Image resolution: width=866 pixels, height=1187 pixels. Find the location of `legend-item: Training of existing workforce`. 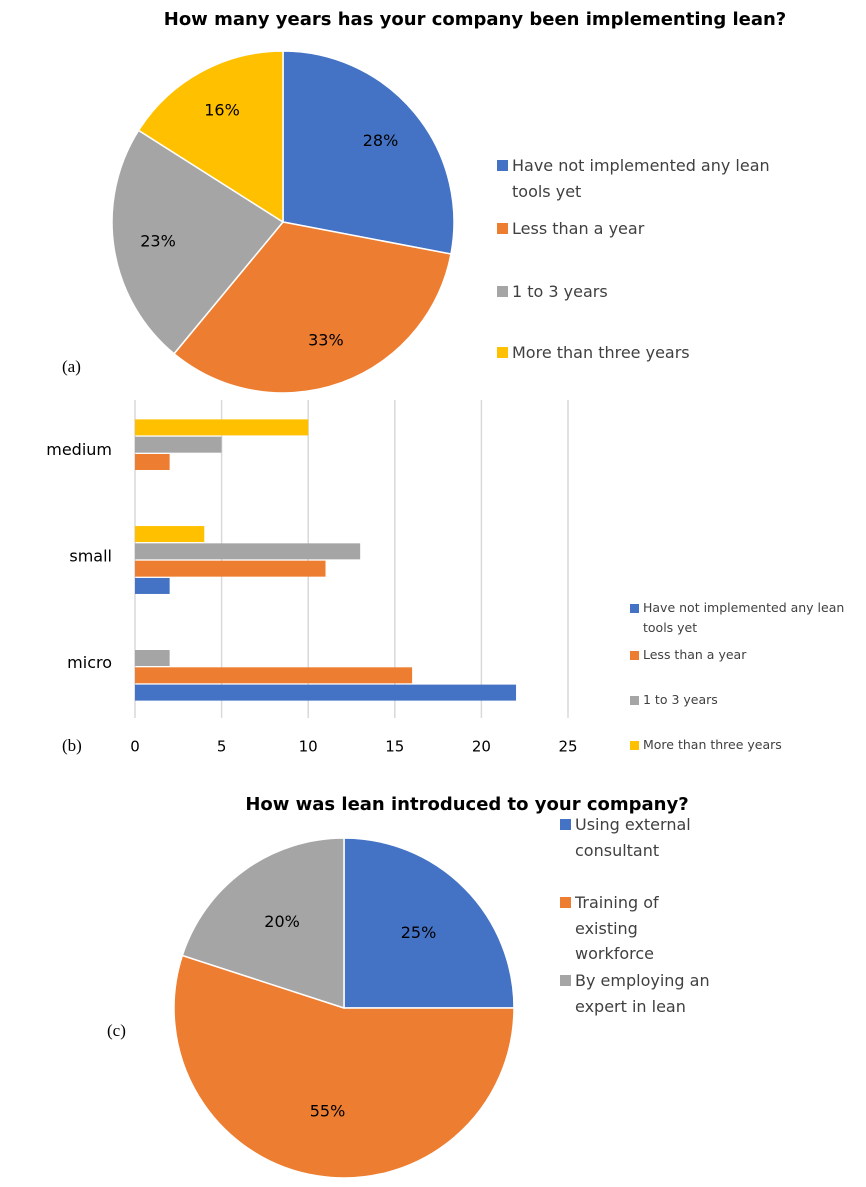

legend-item: Training of existing workforce is located at coordinates (635, 928).